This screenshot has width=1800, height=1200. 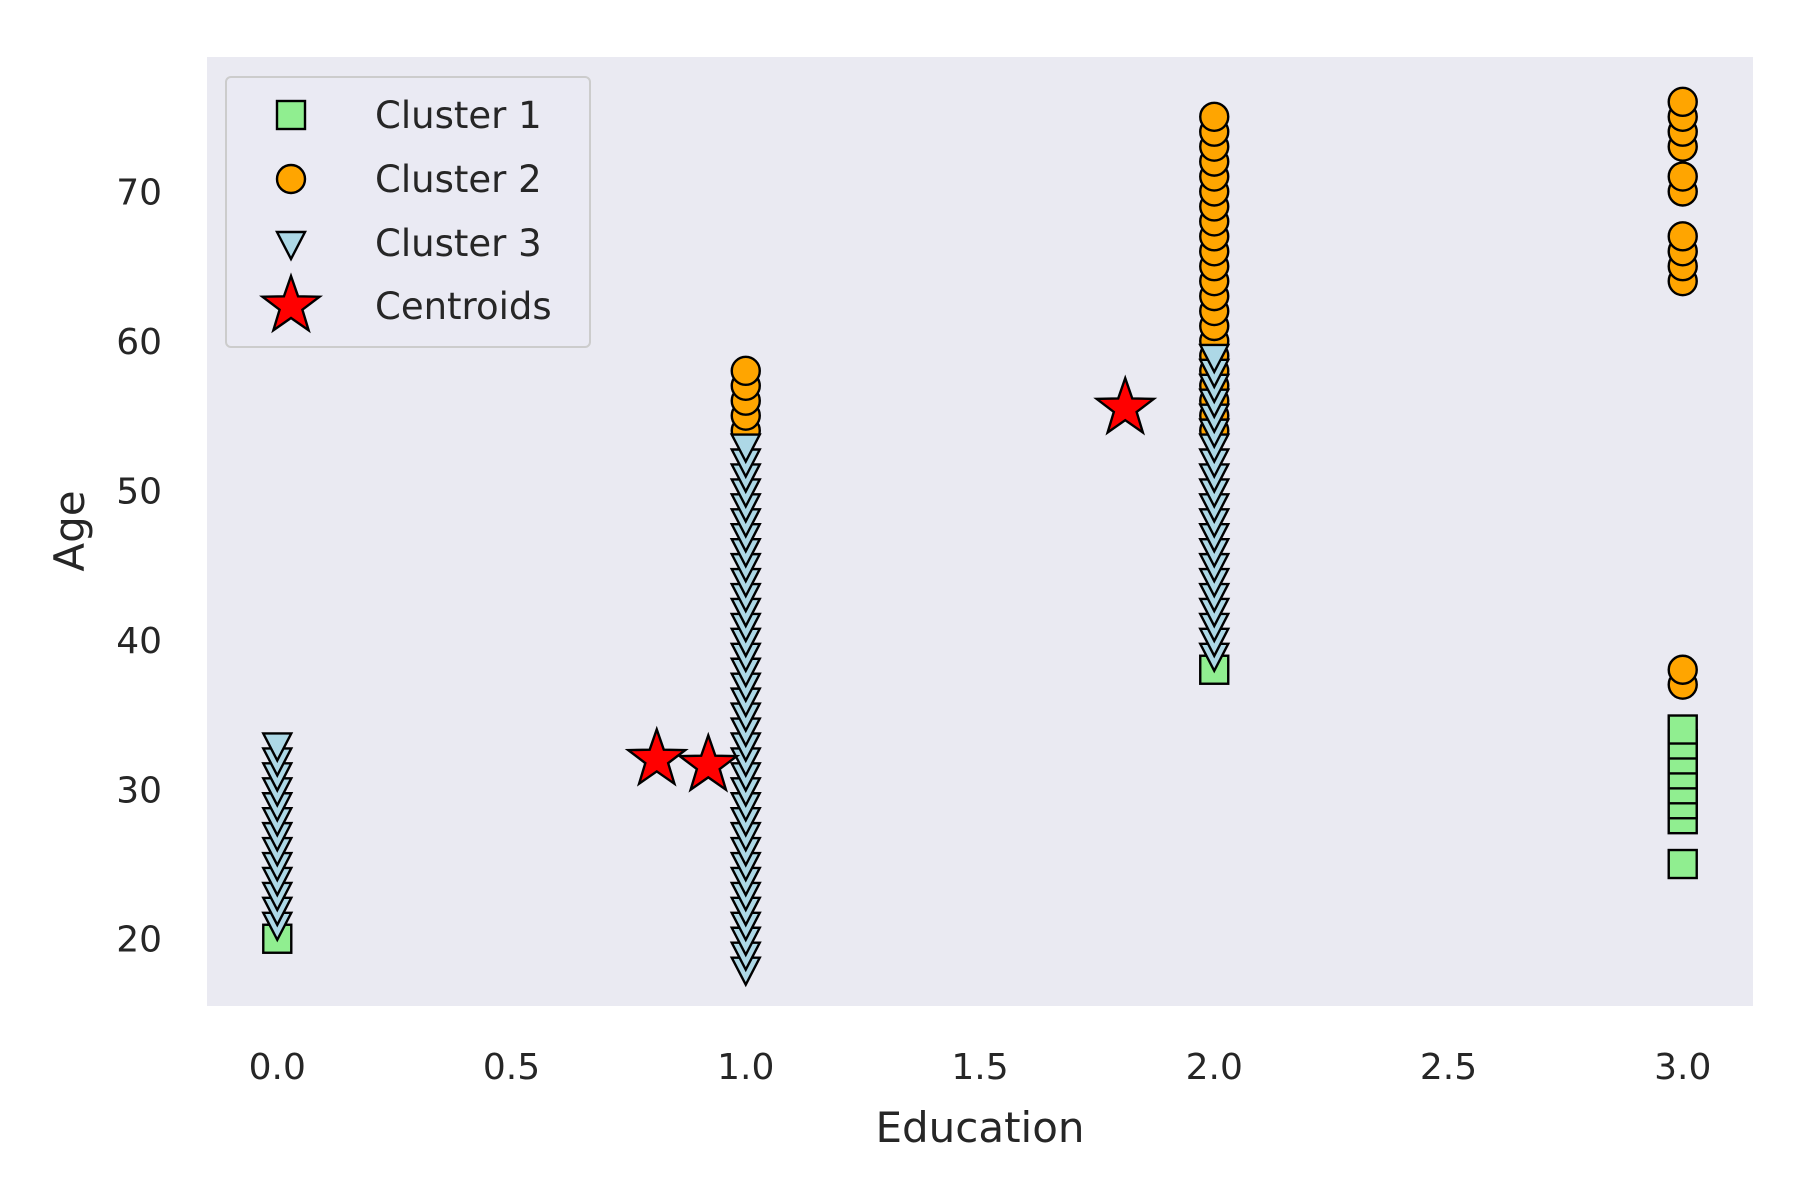 What do you see at coordinates (1682, 1067) in the screenshot?
I see `x-tick-label: 3.0` at bounding box center [1682, 1067].